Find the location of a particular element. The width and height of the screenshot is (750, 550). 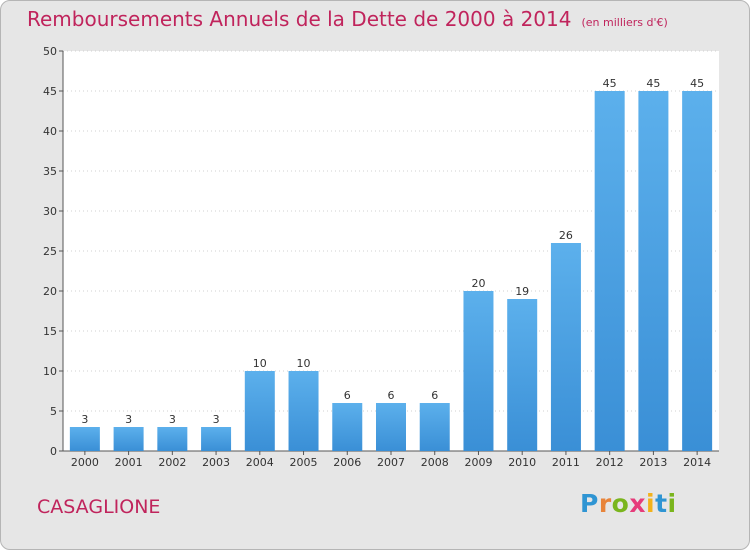

x-tick-label: 2014 is located at coordinates (697, 462).